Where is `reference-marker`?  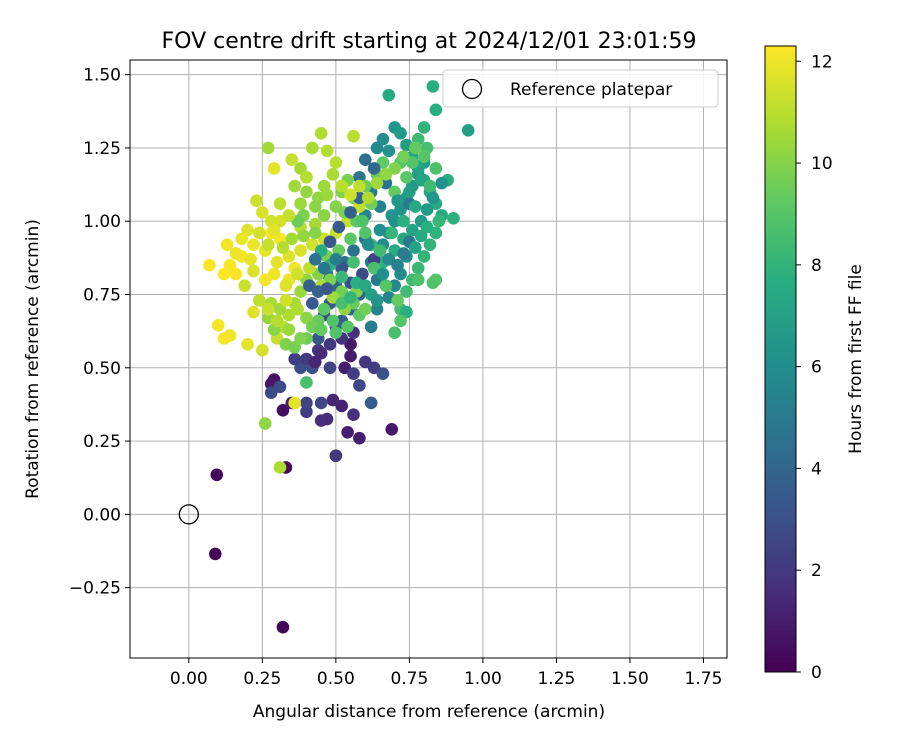 reference-marker is located at coordinates (188, 514).